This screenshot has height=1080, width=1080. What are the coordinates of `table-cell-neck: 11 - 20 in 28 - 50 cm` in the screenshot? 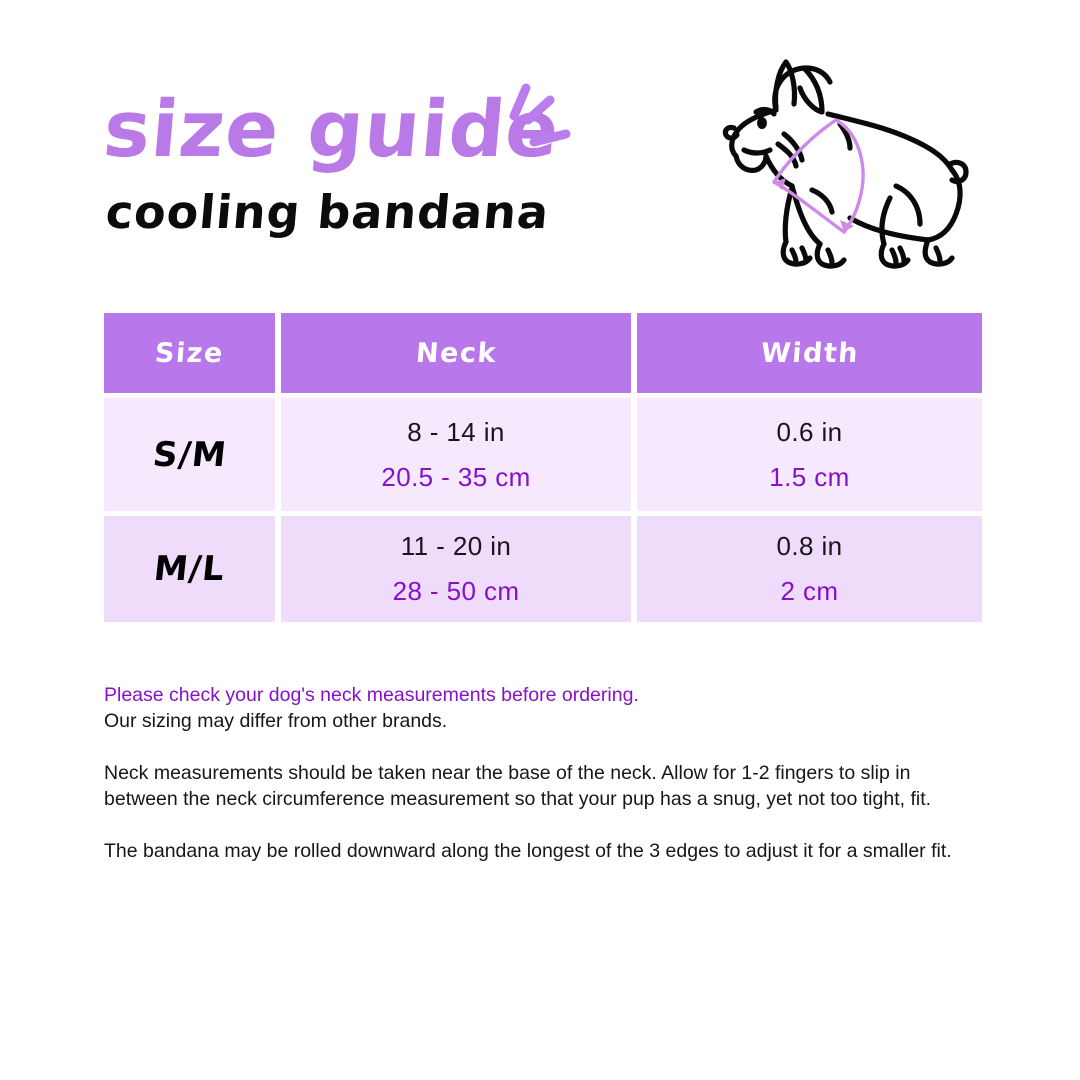 It's located at (456, 569).